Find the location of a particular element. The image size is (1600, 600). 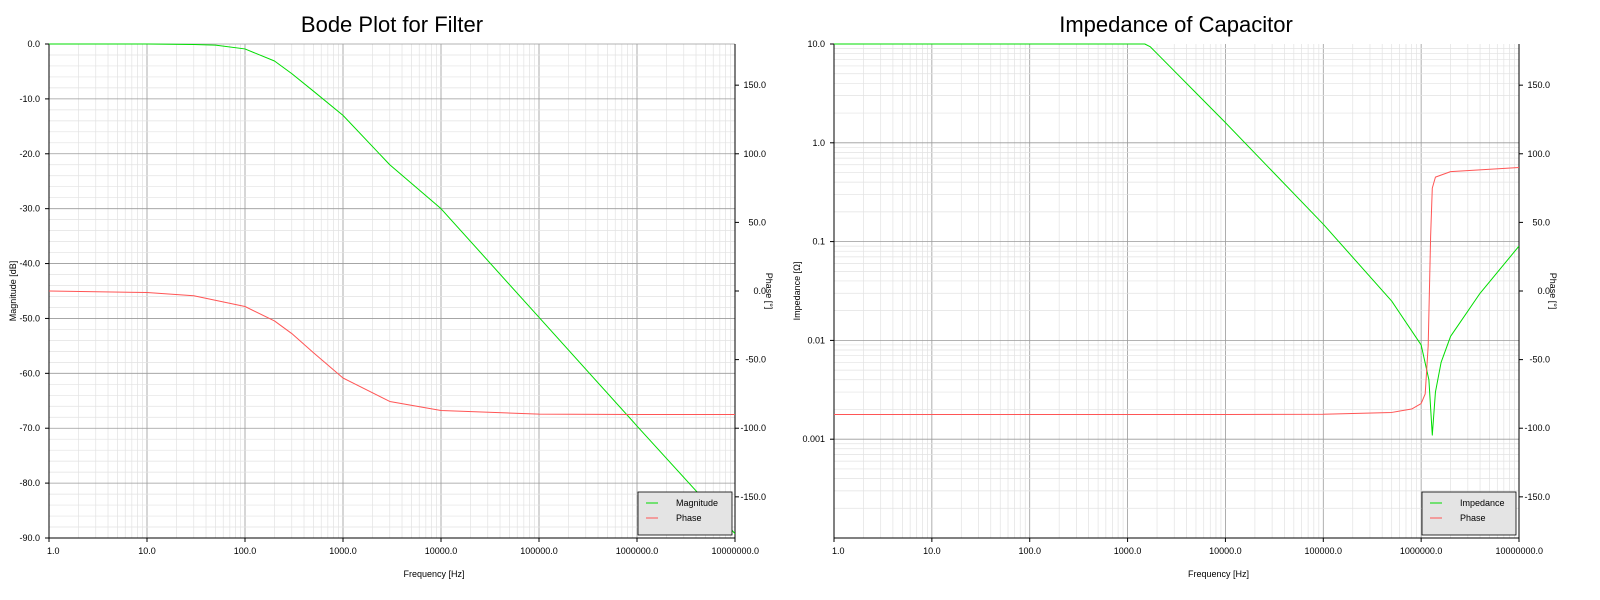

y-axis-label: Impedance [Ω] is located at coordinates (797, 291).